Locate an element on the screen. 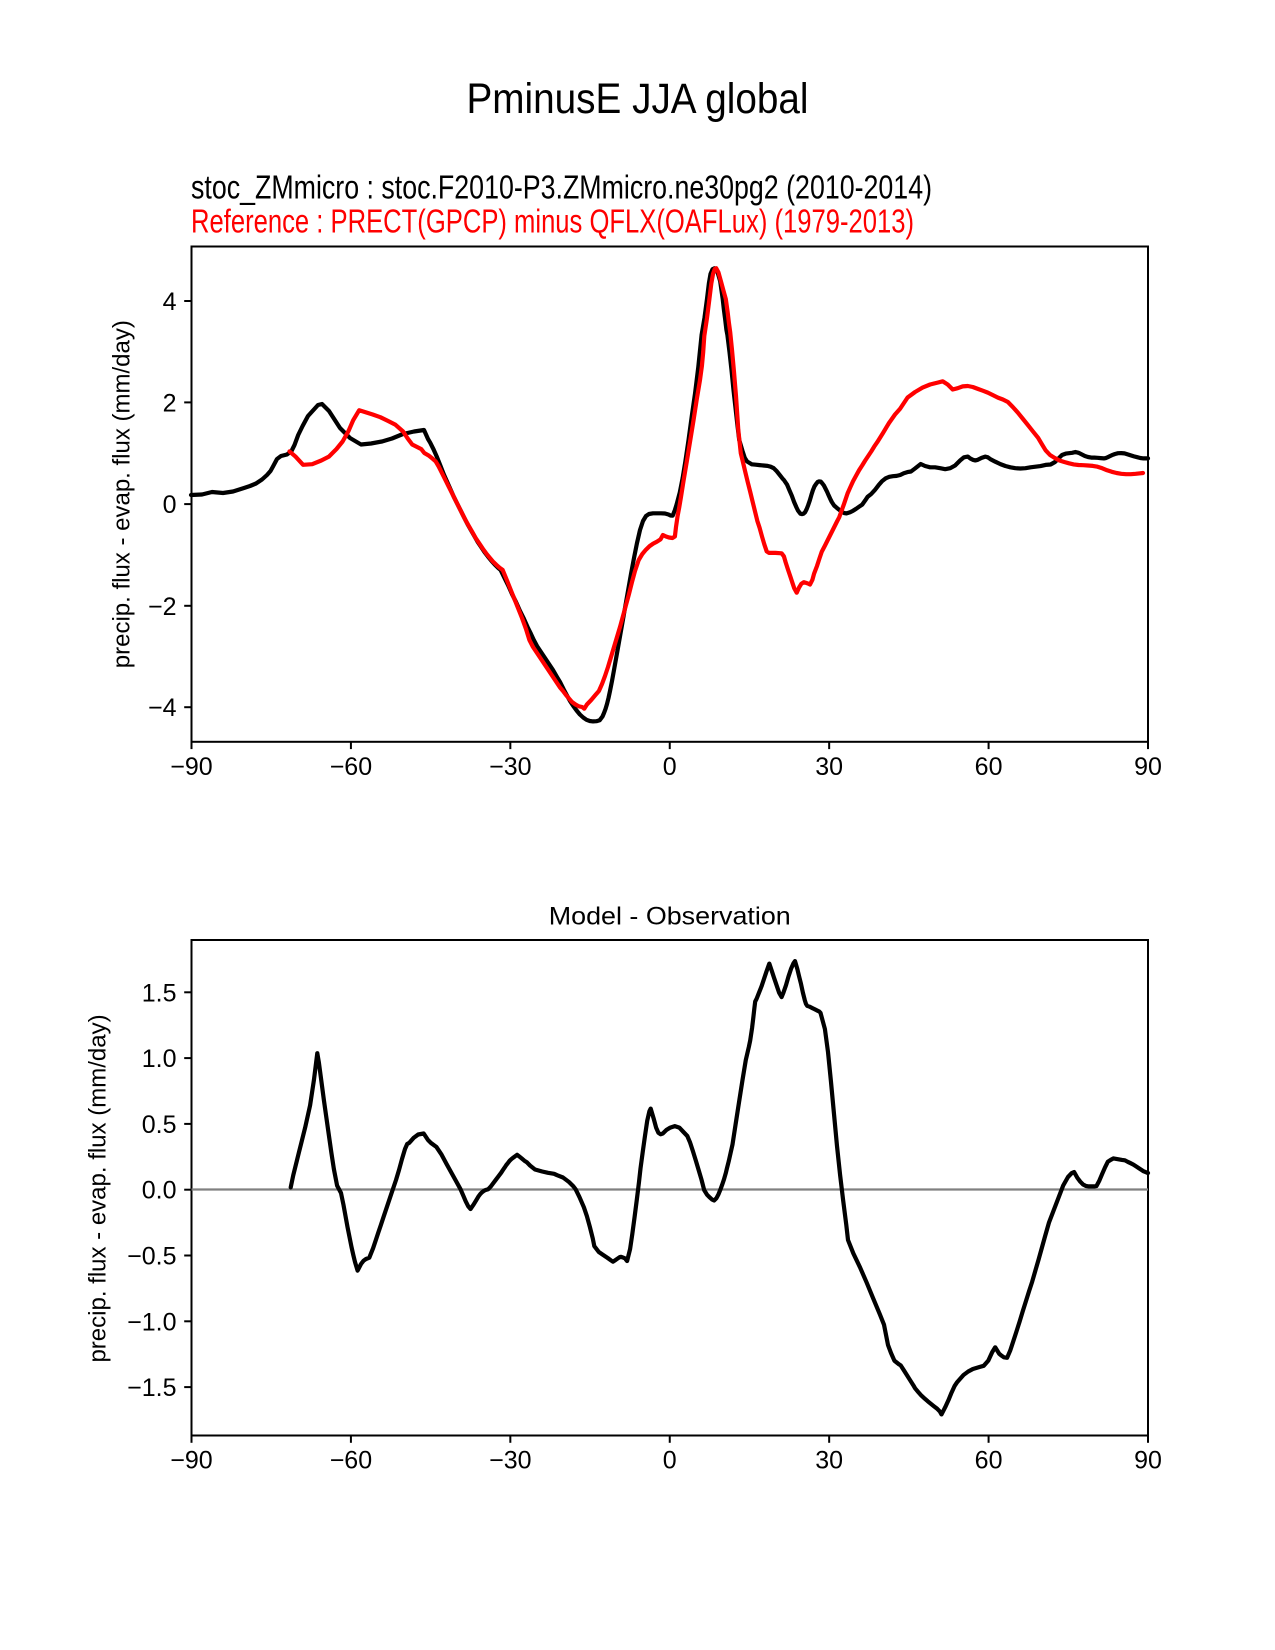  svg-text: 0.0 is located at coordinates (159, 1191).